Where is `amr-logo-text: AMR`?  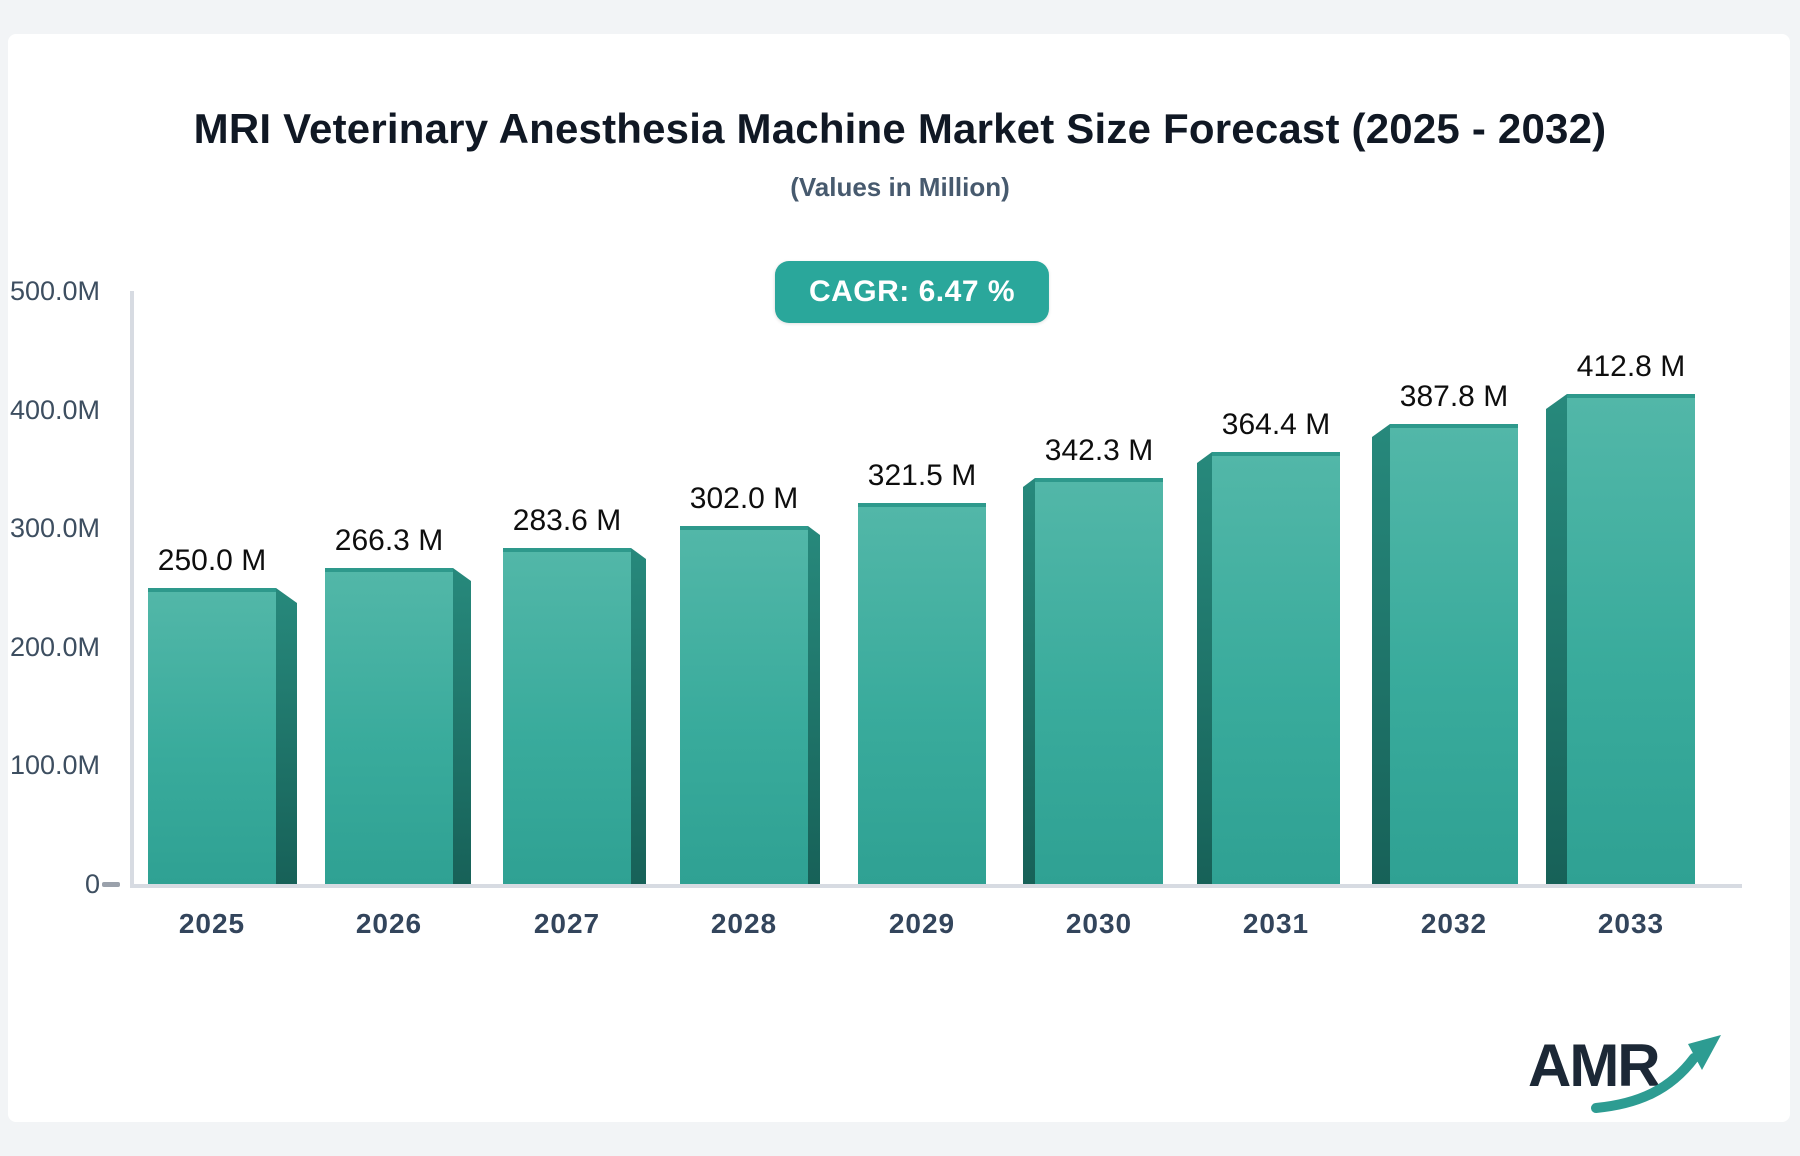 amr-logo-text: AMR is located at coordinates (1594, 1065).